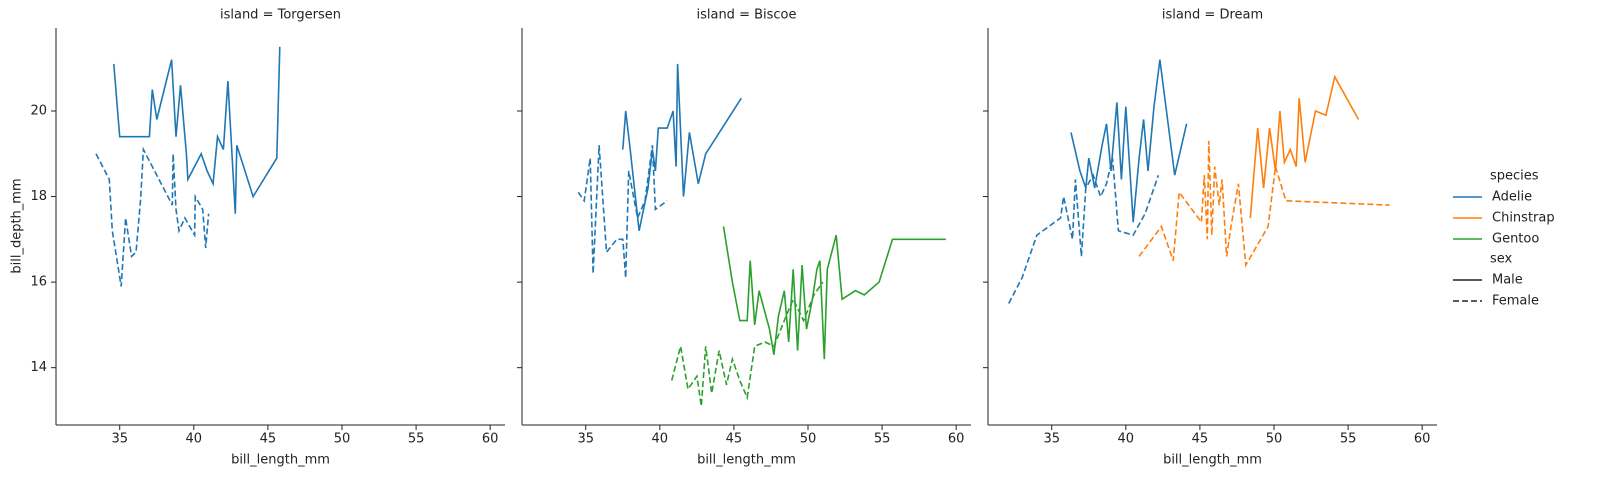 The image size is (1610, 494). I want to click on legend-label: Female, so click(1515, 301).